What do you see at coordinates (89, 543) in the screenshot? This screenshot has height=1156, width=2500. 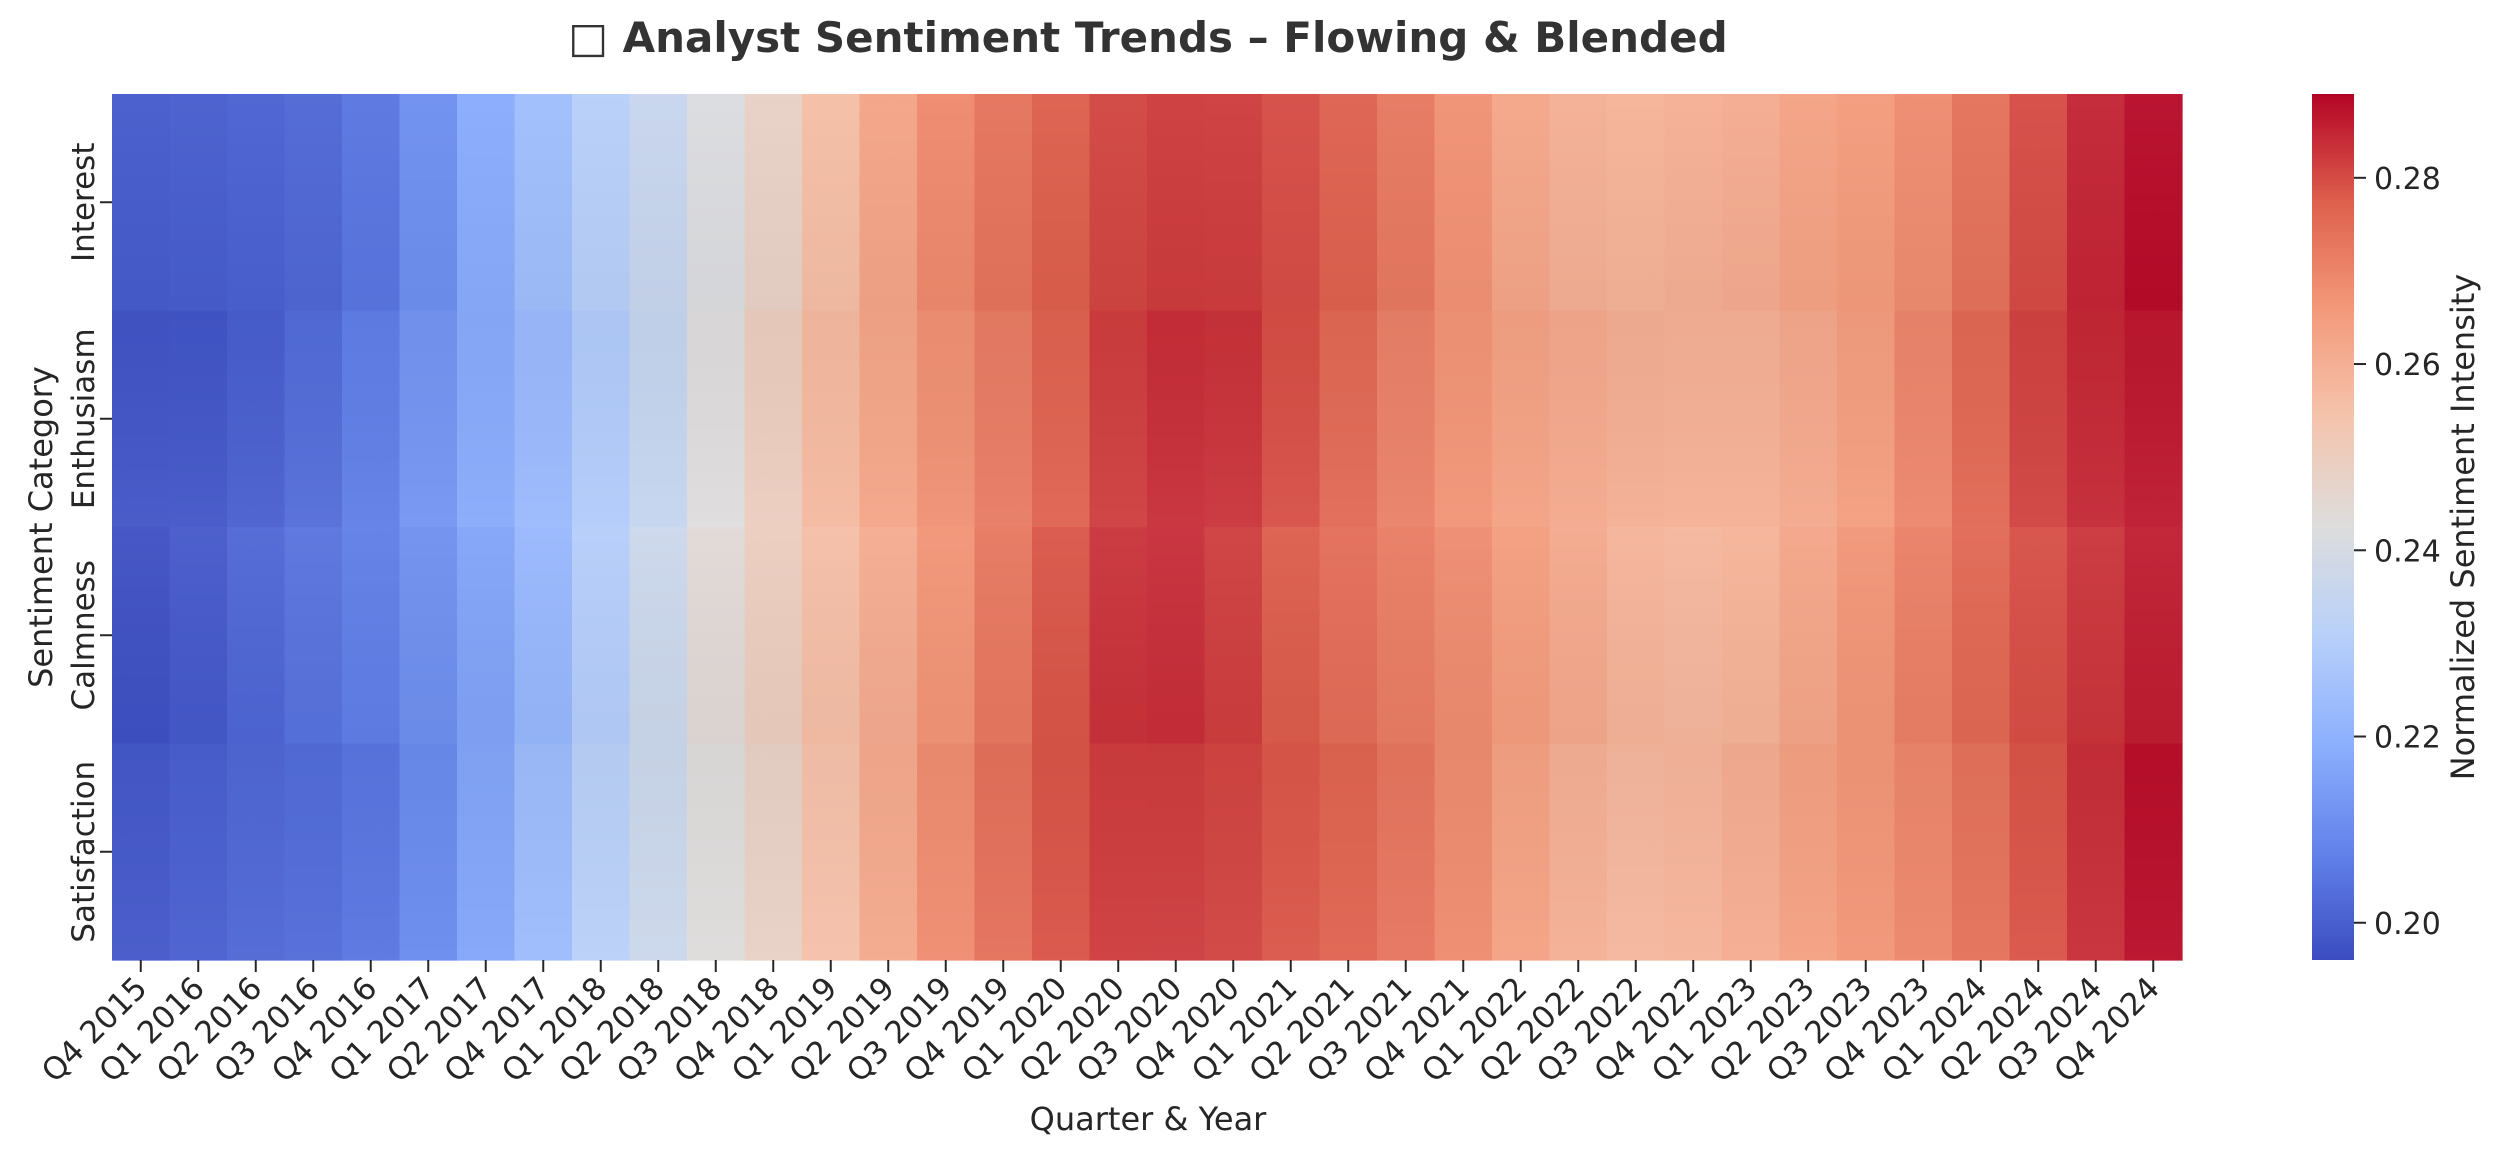 I see `y-axis-ticks: Interest Enthusiasm Calmness Satisfaction` at bounding box center [89, 543].